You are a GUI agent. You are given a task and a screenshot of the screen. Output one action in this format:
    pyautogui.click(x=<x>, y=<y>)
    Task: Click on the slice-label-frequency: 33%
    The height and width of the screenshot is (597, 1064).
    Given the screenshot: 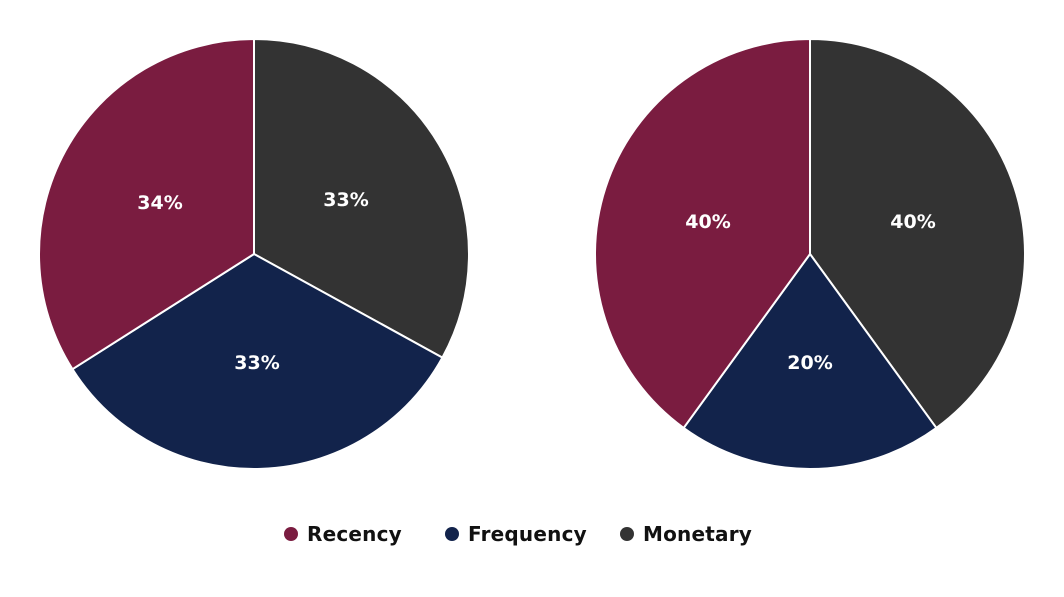 What is the action you would take?
    pyautogui.click(x=256, y=363)
    